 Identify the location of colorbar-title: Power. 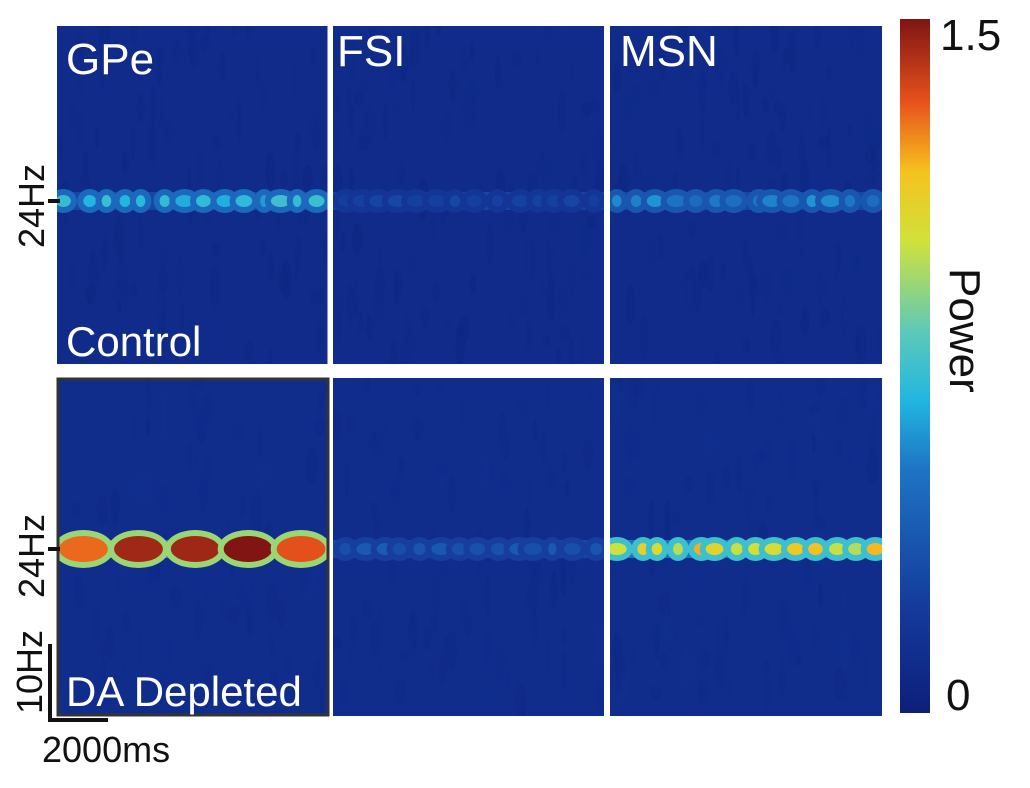
(964, 330).